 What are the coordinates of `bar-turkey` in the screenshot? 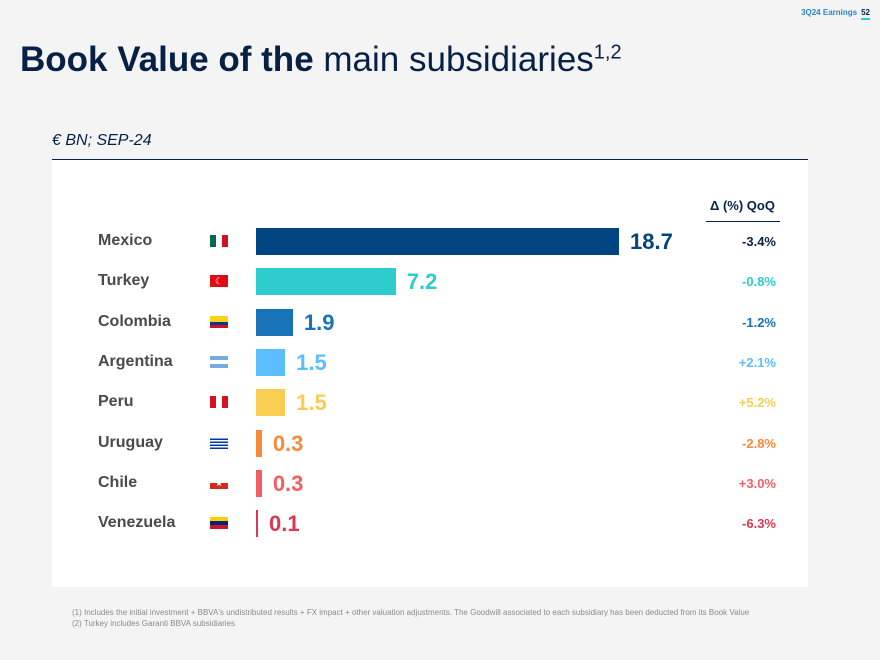 It's located at (326, 282).